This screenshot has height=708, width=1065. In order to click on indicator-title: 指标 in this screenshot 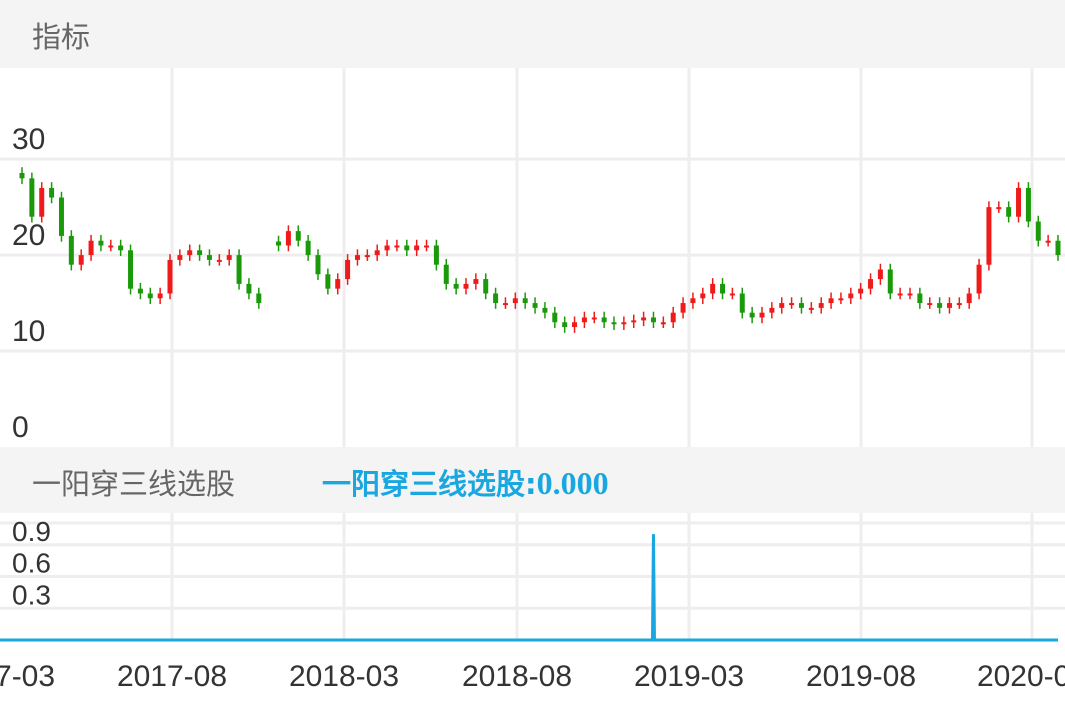, I will do `click(61, 37)`.